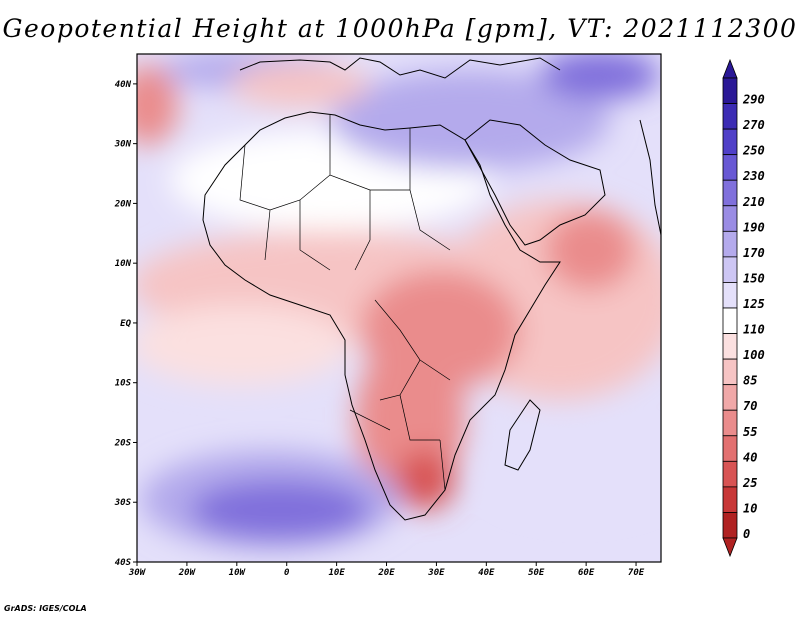 This screenshot has height=618, width=800. Describe the element at coordinates (157, 105) in the screenshot. I see `field-nw-low` at that location.